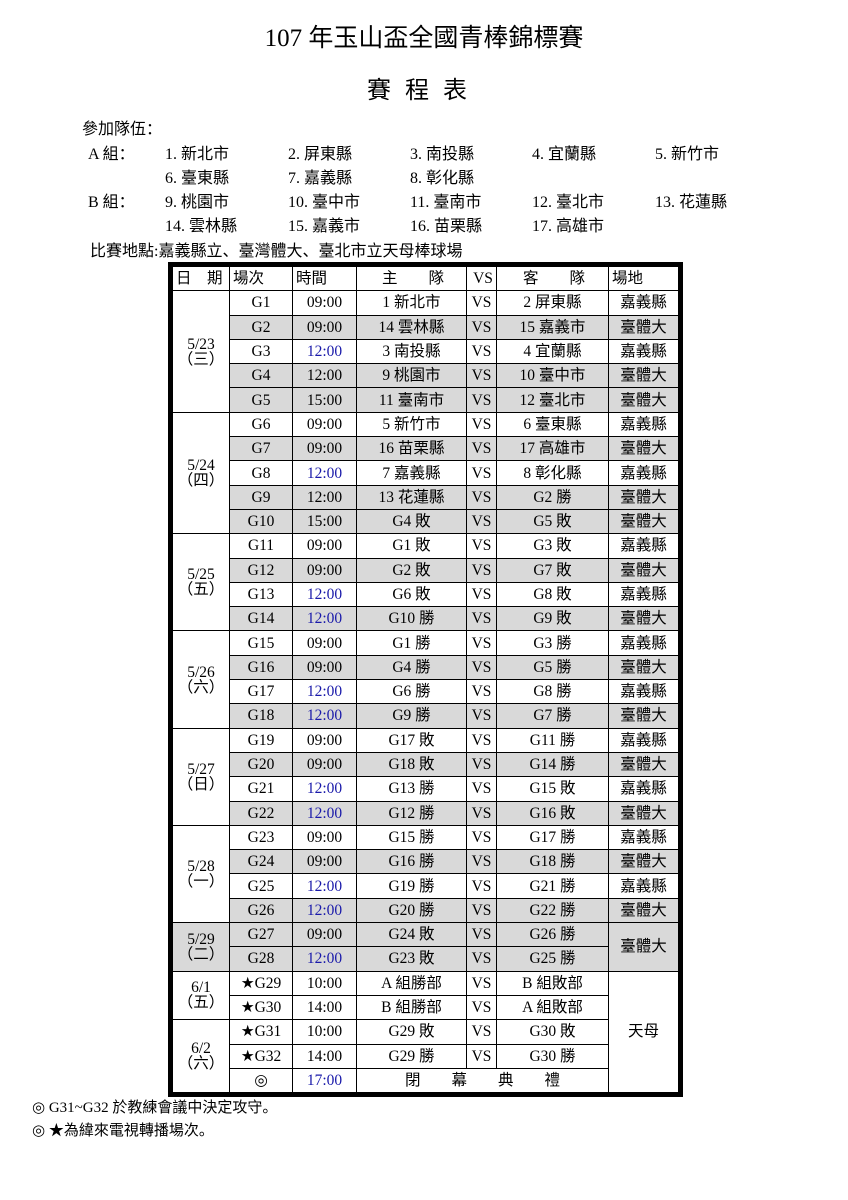  I want to click on home-team: G13 勝, so click(411, 789).